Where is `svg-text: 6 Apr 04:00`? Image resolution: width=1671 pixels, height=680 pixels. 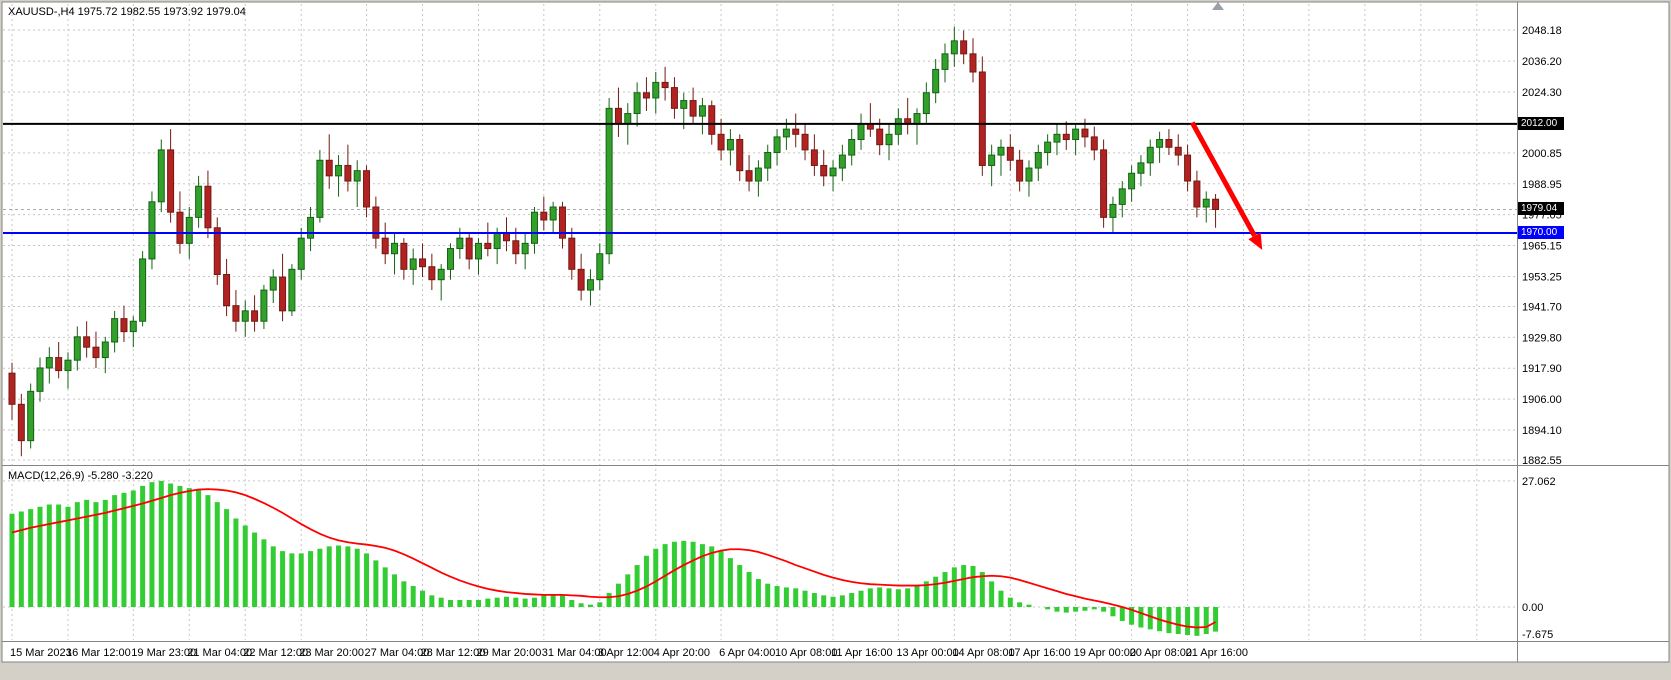
svg-text: 6 Apr 04:00 is located at coordinates (747, 653).